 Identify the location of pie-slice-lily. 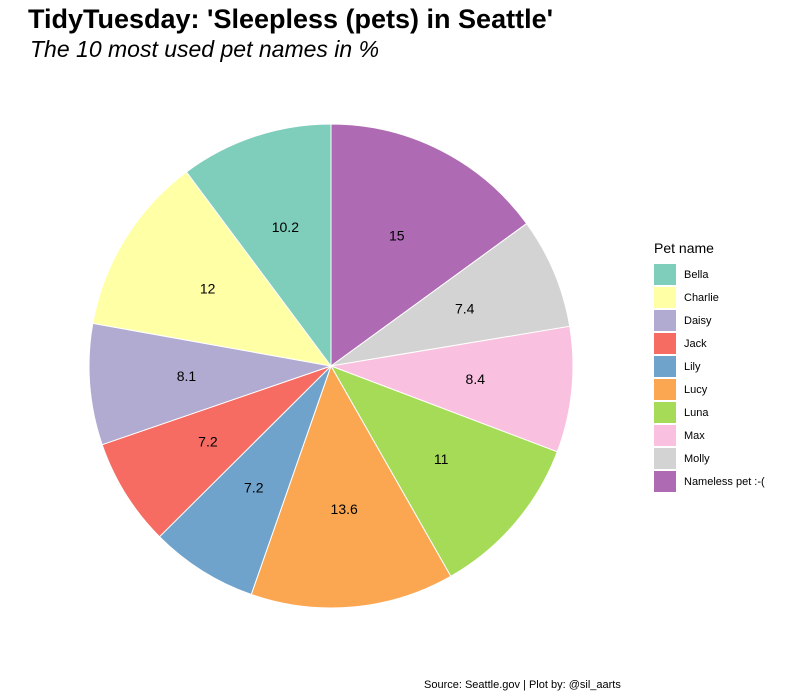
(245, 480).